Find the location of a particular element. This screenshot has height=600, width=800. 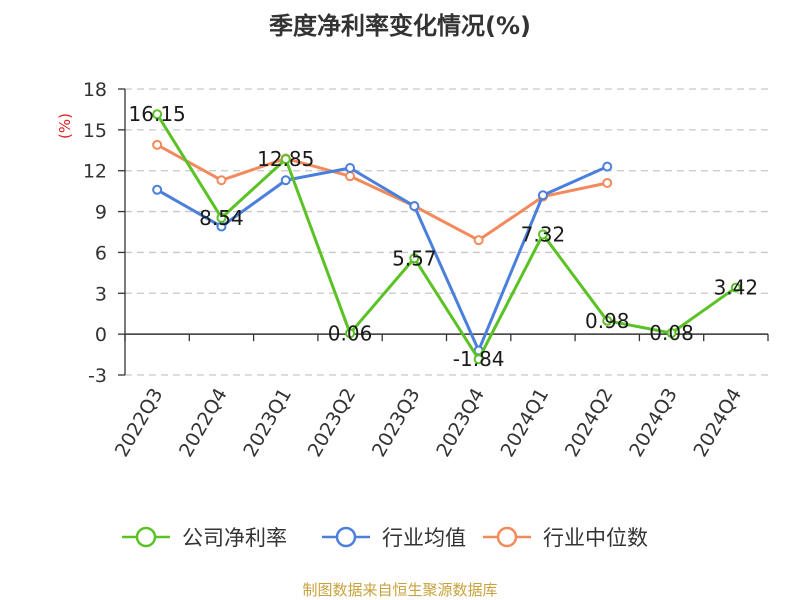

data-label: 8.54 is located at coordinates (221, 218).